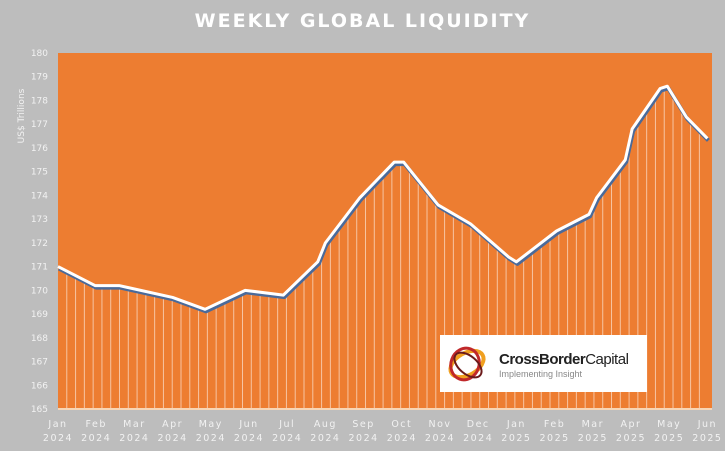 This screenshot has height=451, width=725. Describe the element at coordinates (39, 268) in the screenshot. I see `y-tick-label: 171` at that location.